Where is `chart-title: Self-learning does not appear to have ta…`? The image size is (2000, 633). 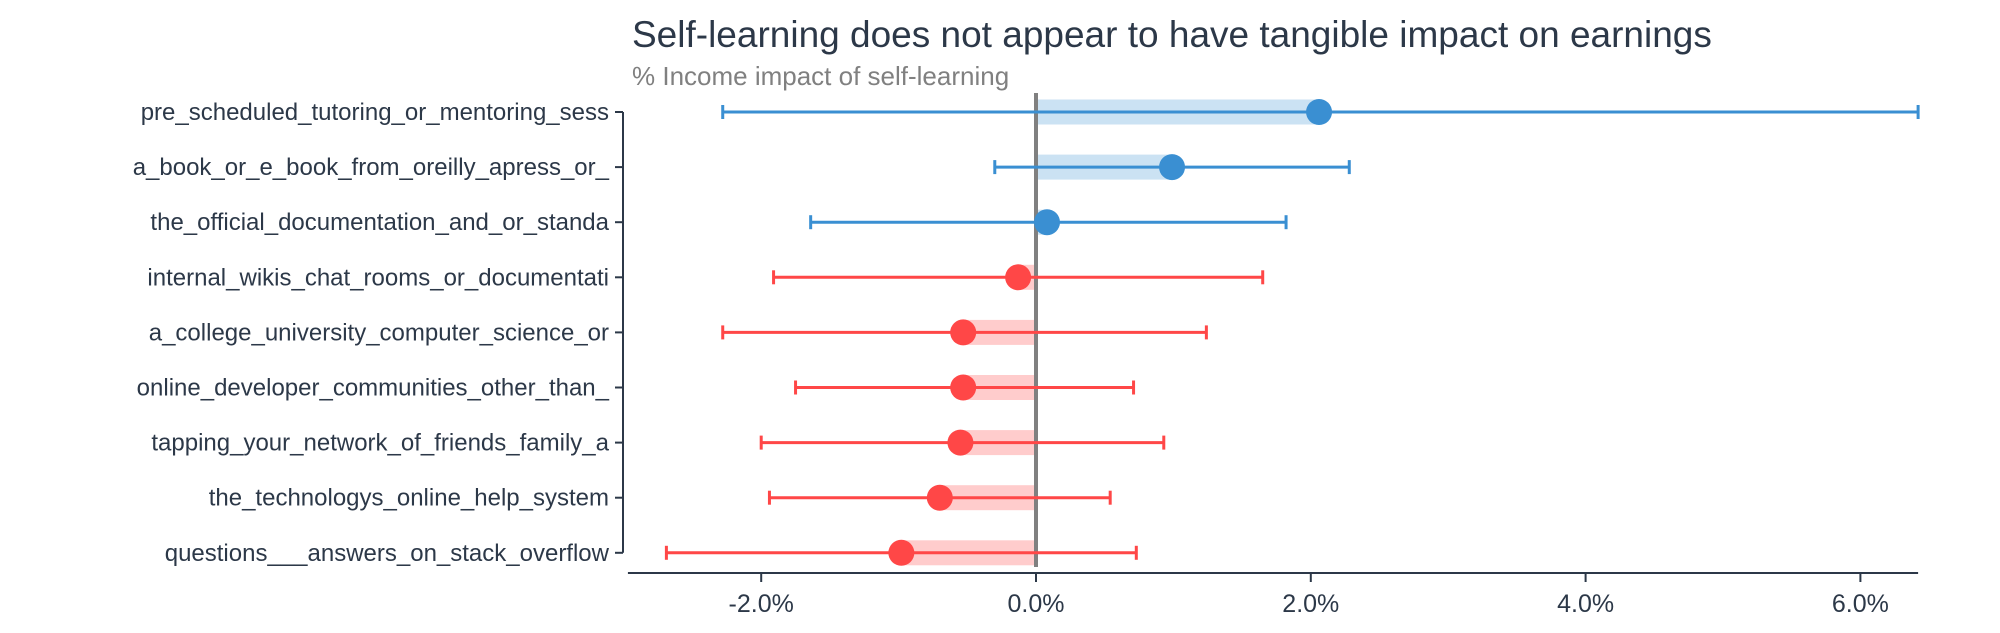 chart-title: Self-learning does not appear to have ta… is located at coordinates (1172, 34).